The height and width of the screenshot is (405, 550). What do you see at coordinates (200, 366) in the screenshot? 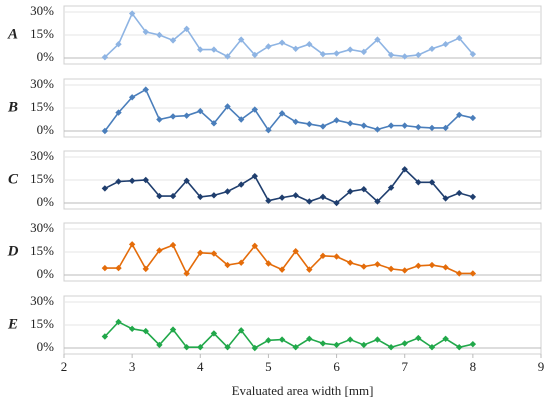
I see `x-tick-label: 4` at bounding box center [200, 366].